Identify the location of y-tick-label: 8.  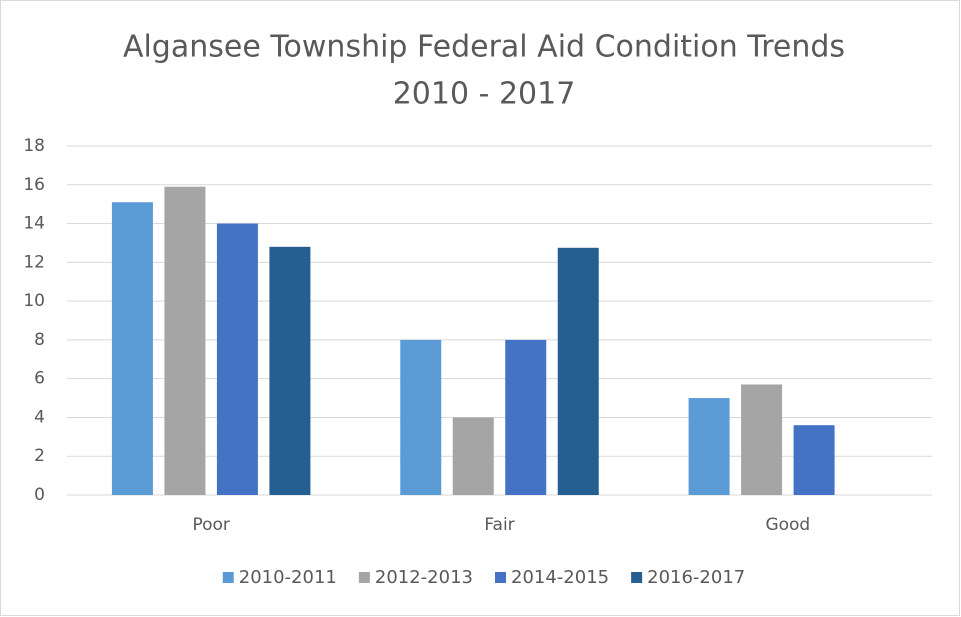
(39, 340).